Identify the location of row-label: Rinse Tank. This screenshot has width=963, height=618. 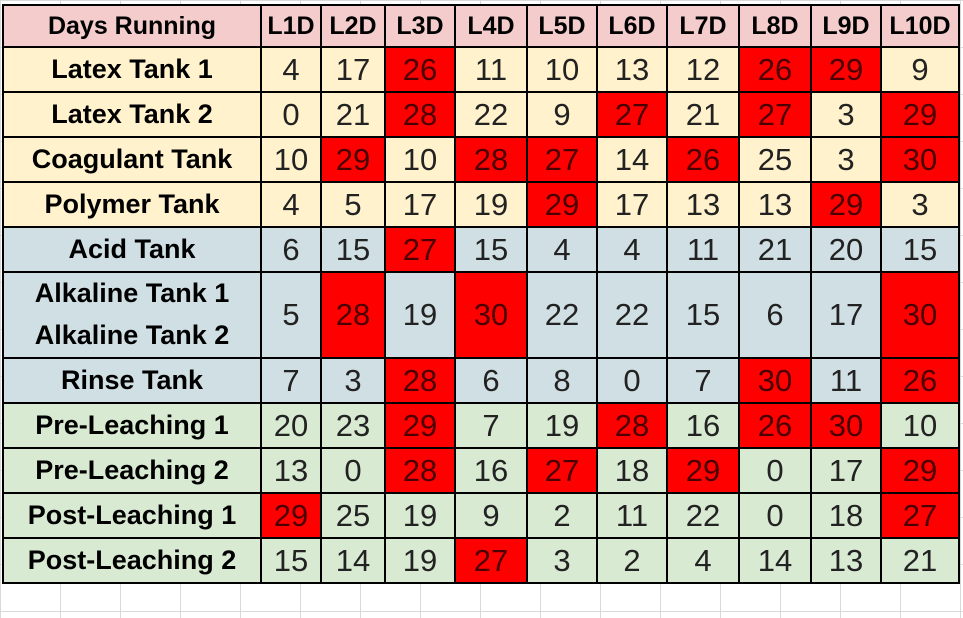
(132, 380).